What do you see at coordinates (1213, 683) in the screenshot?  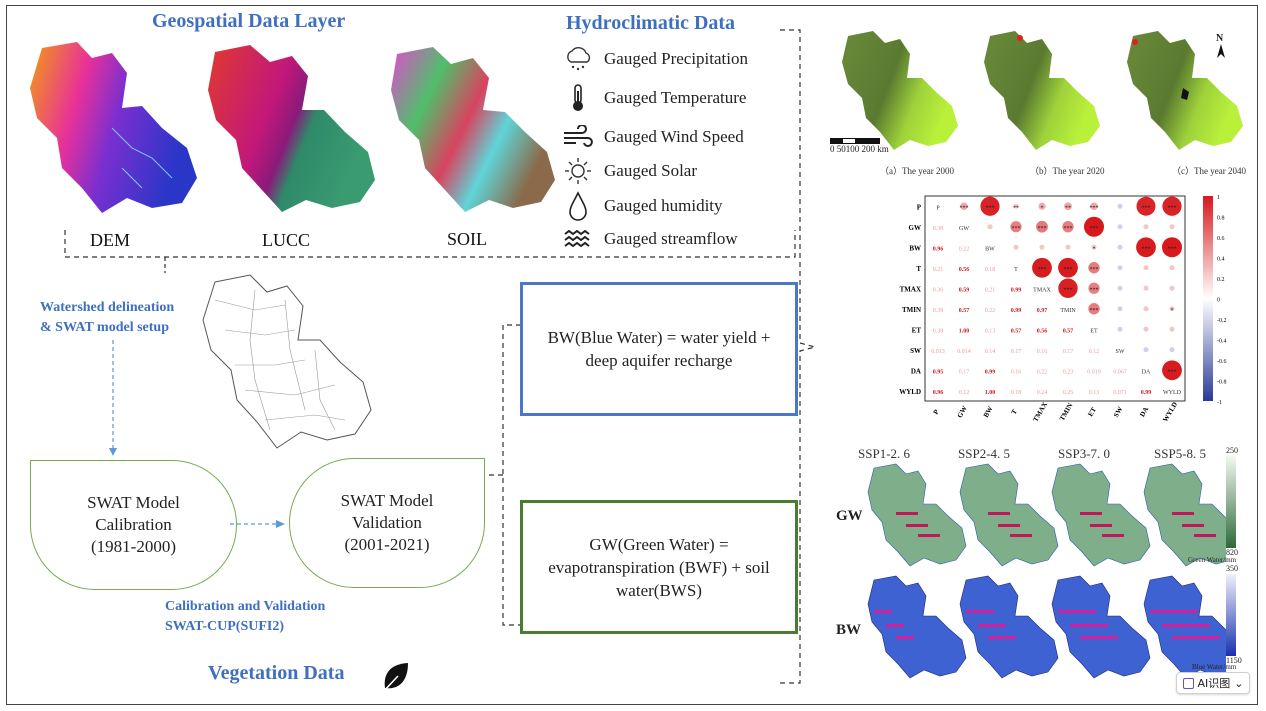 I see `ai-recognize-button: AI识图 ⌄` at bounding box center [1213, 683].